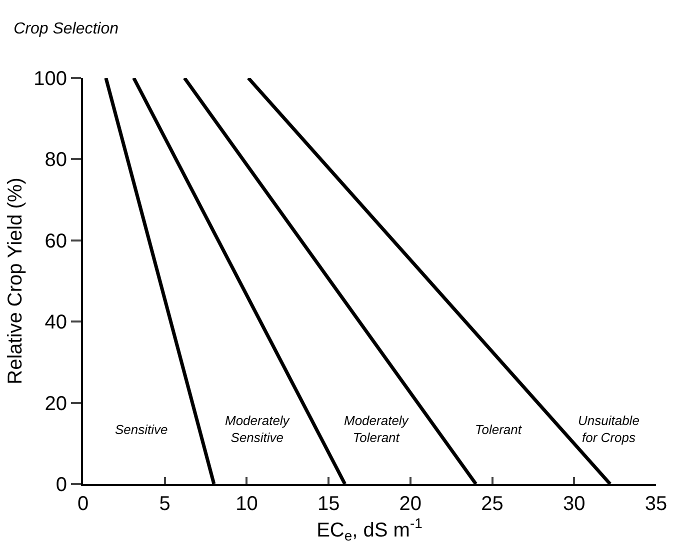 The image size is (679, 556). What do you see at coordinates (410, 504) in the screenshot?
I see `x-tick-label: 20` at bounding box center [410, 504].